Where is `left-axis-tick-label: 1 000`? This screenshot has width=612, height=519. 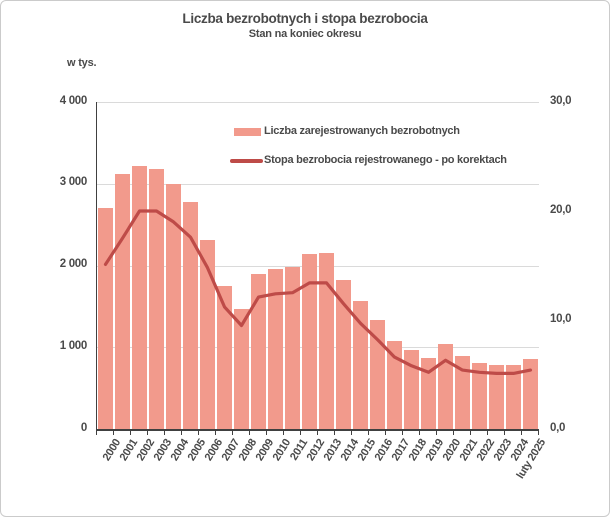
left-axis-tick-label: 1 000 is located at coordinates (73, 345).